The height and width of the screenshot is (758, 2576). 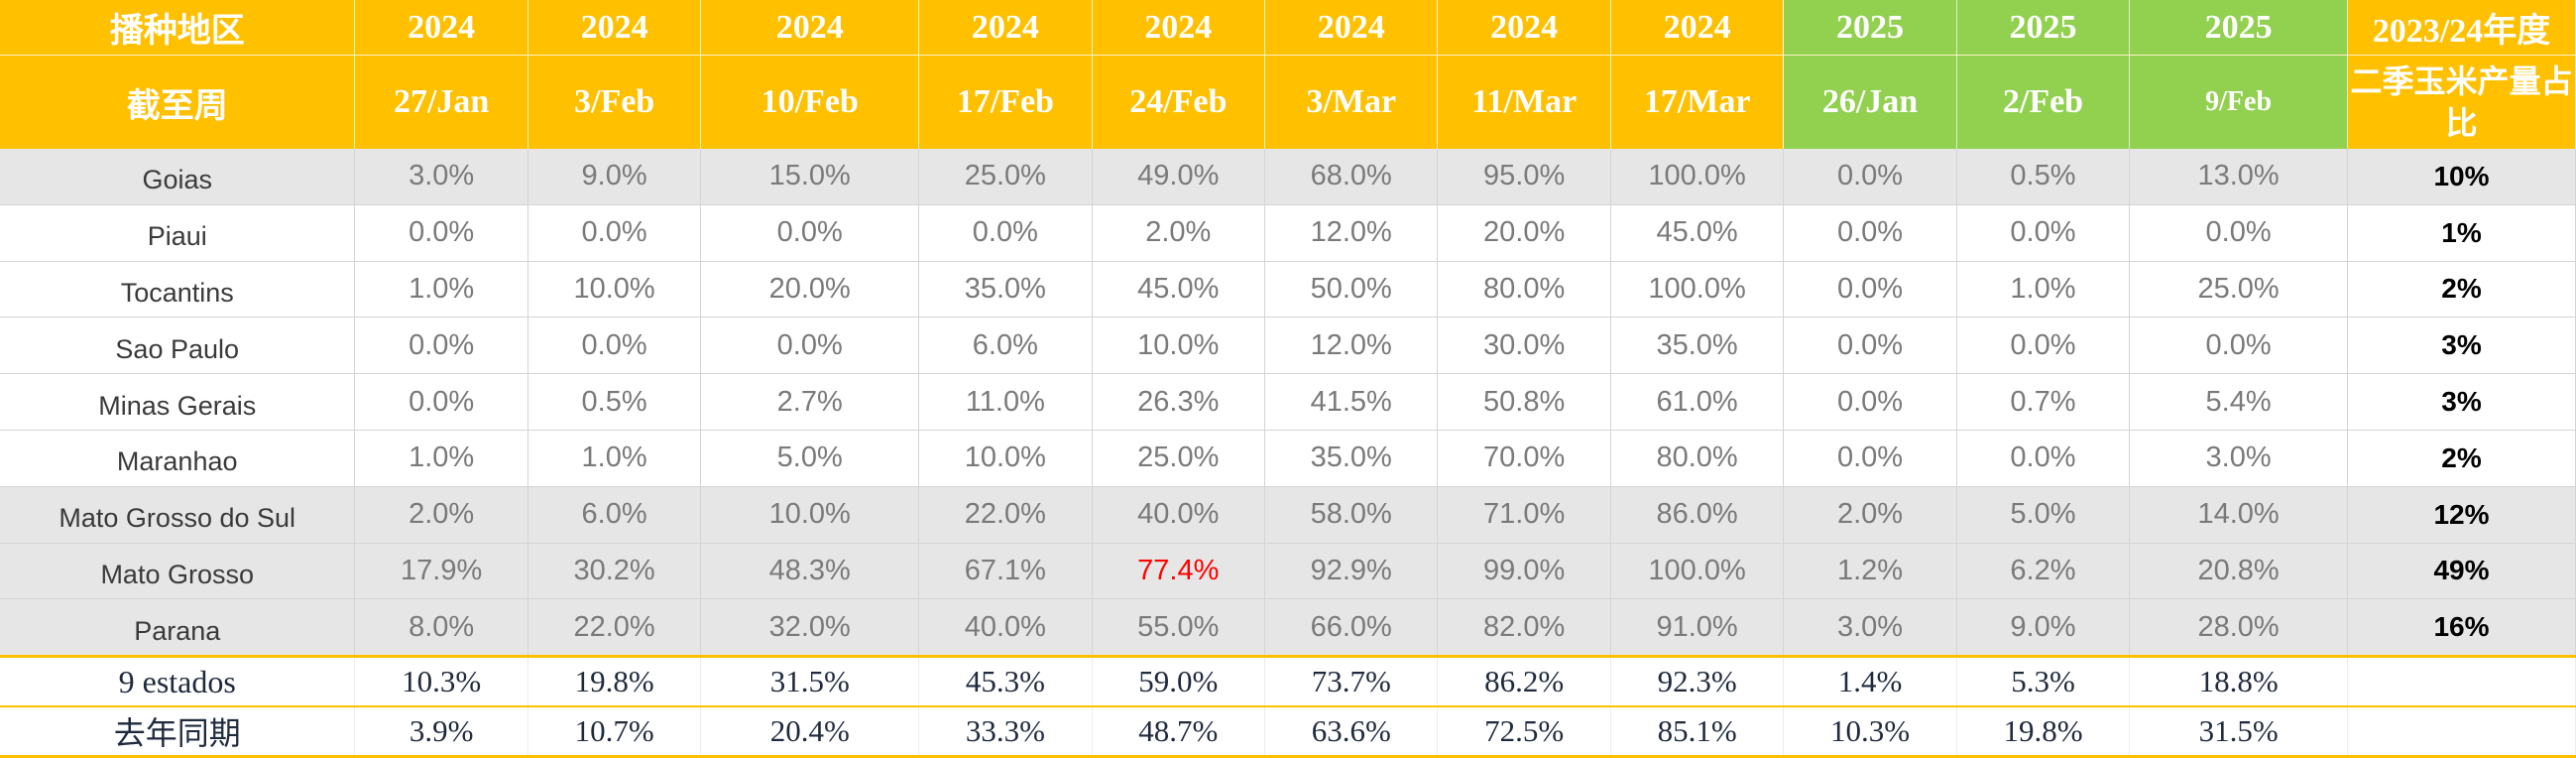 What do you see at coordinates (1524, 289) in the screenshot?
I see `progress-cell: 80.0%` at bounding box center [1524, 289].